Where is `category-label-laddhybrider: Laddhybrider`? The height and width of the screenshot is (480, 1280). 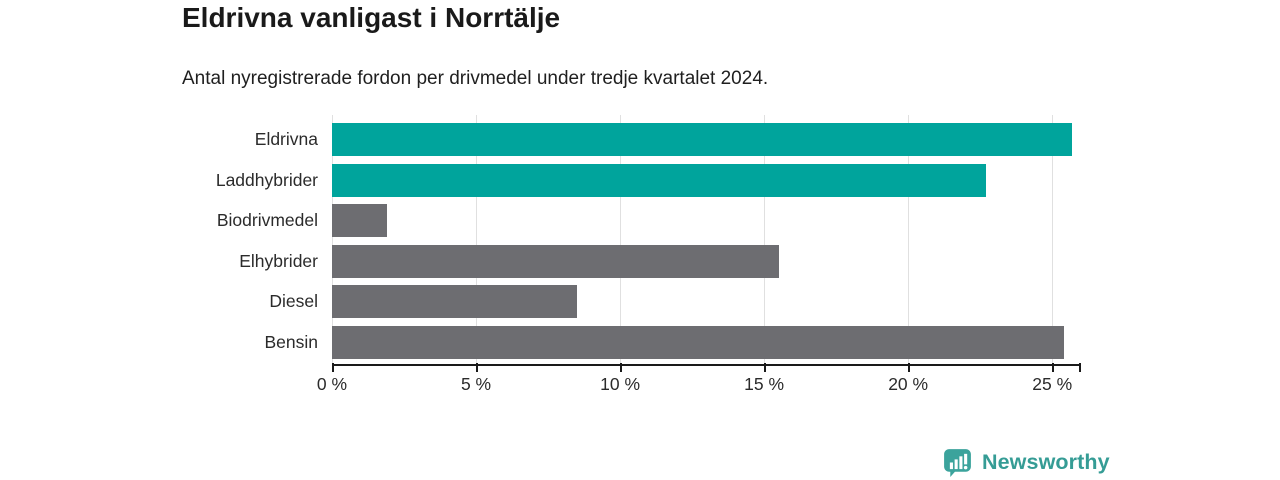
category-label-laddhybrider: Laddhybrider is located at coordinates (266, 179).